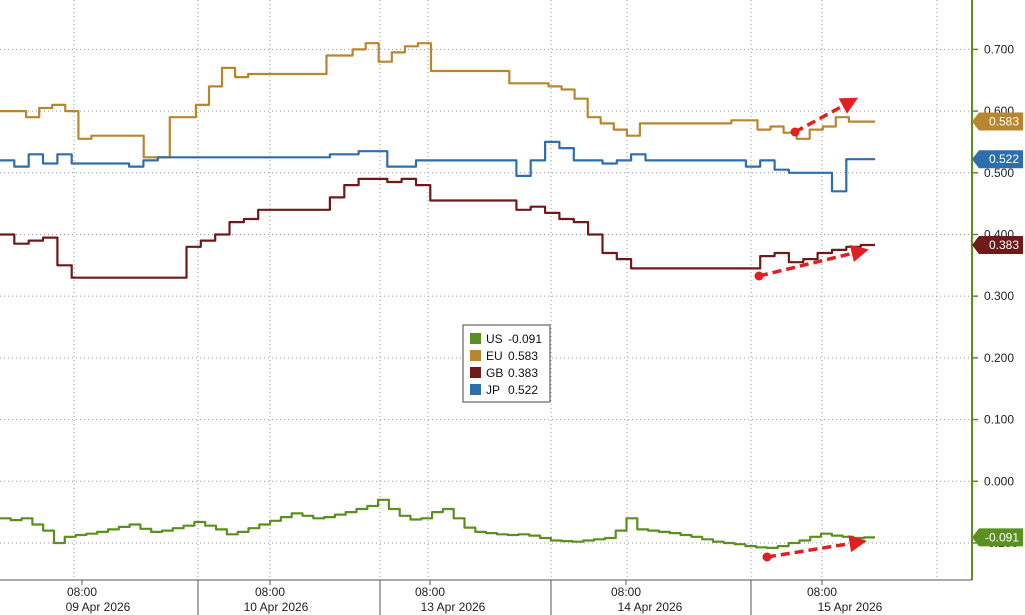 The height and width of the screenshot is (615, 1025). I want to click on tag-value: 0.383, so click(1004, 245).